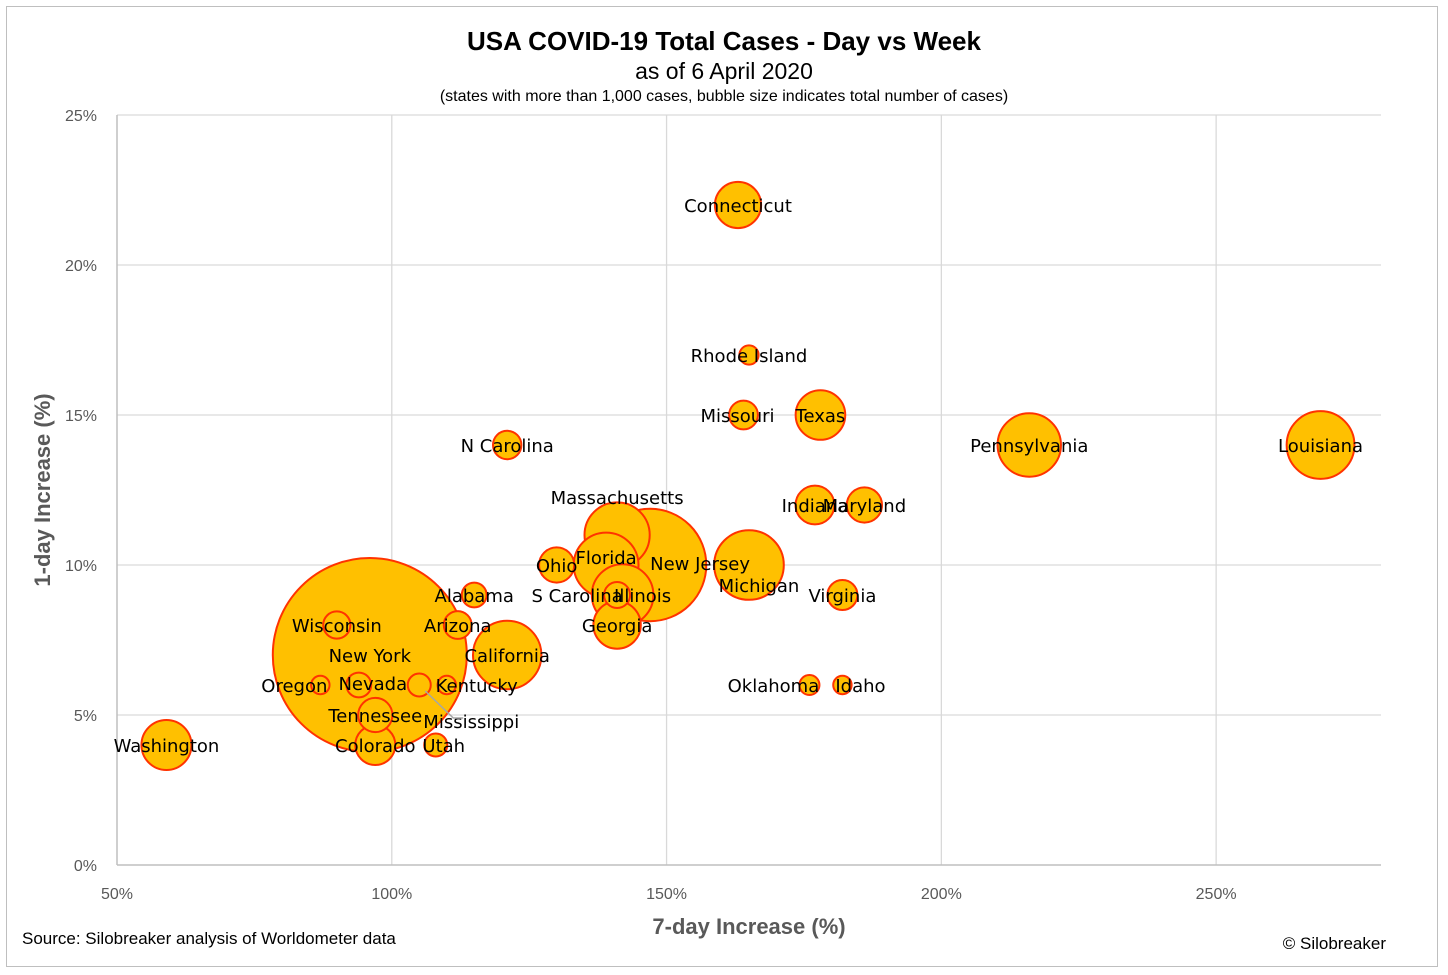 The height and width of the screenshot is (975, 1448). I want to click on bubble-label: Nevada, so click(372, 684).